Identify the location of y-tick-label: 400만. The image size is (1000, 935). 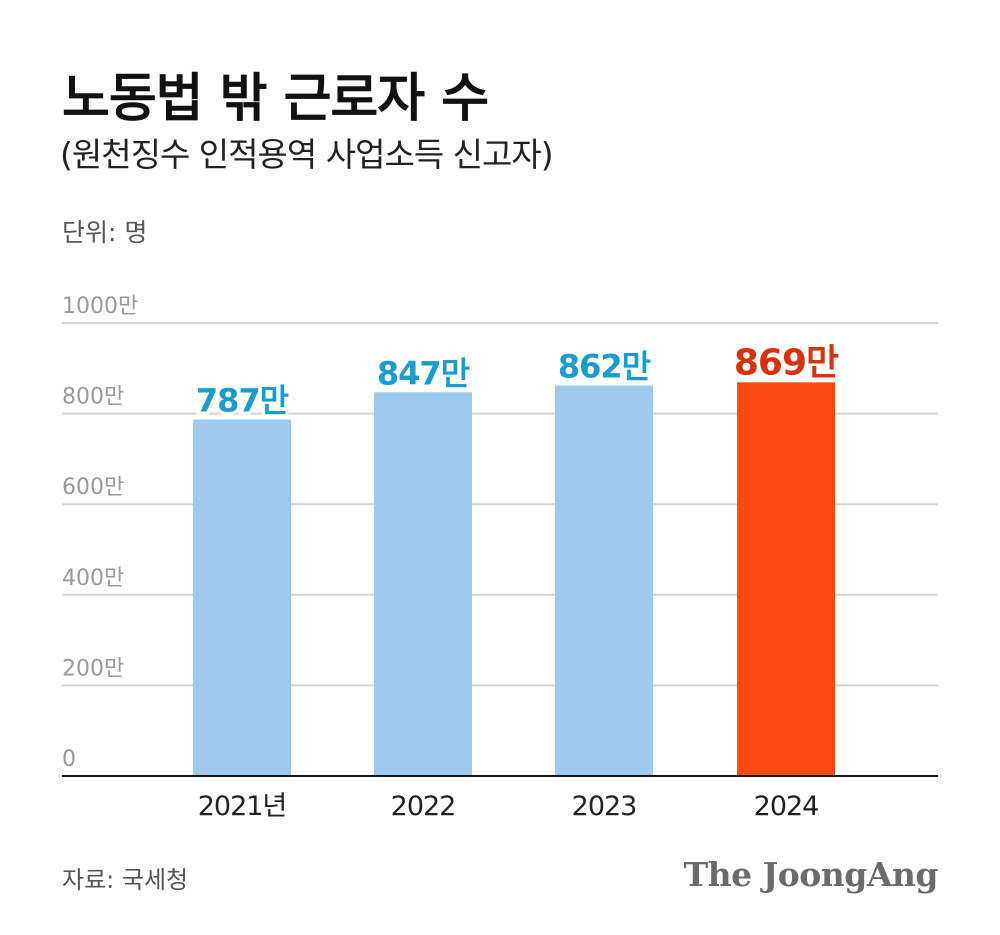
(93, 578).